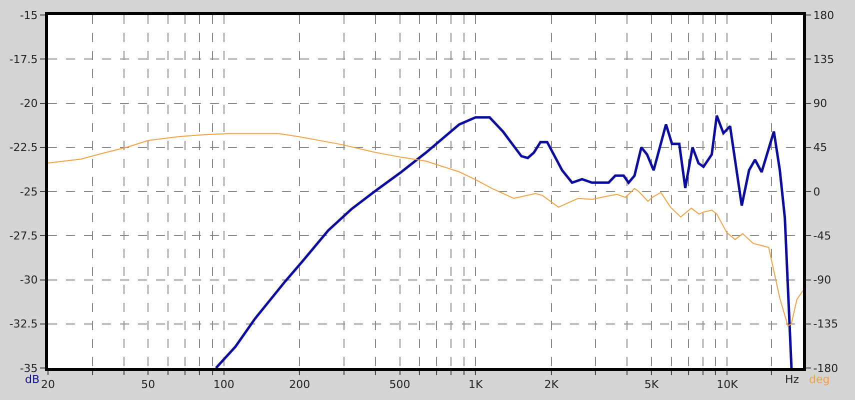 The width and height of the screenshot is (855, 400). I want to click on y2-tick-label: 45, so click(820, 147).